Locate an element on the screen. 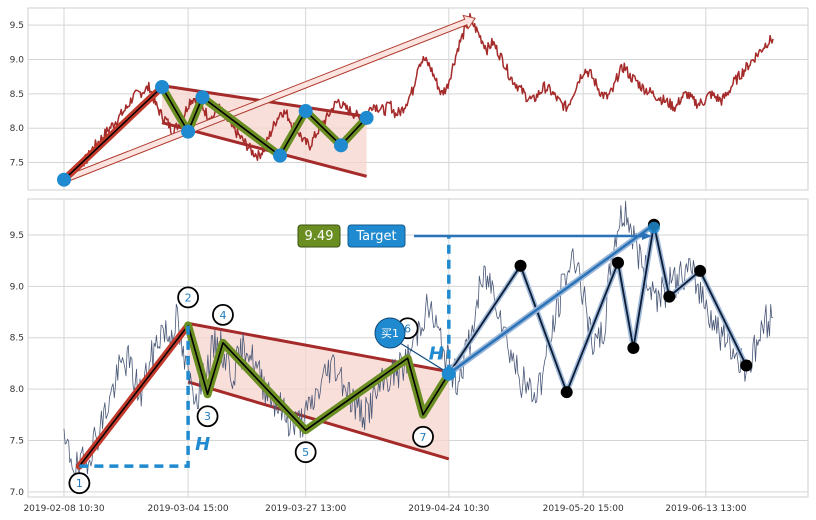 The height and width of the screenshot is (520, 816). breakout-marker is located at coordinates (448, 373).